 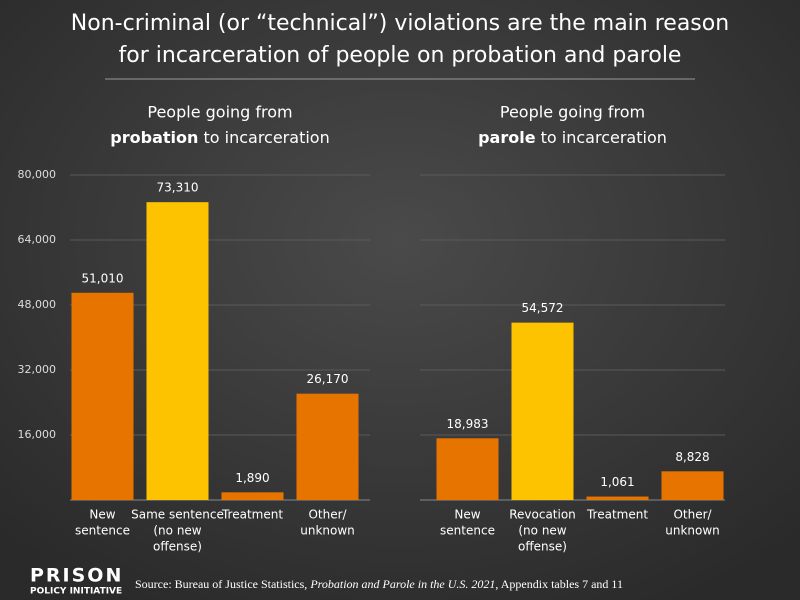 I want to click on y-tick-label: 80,000, so click(x=37, y=174).